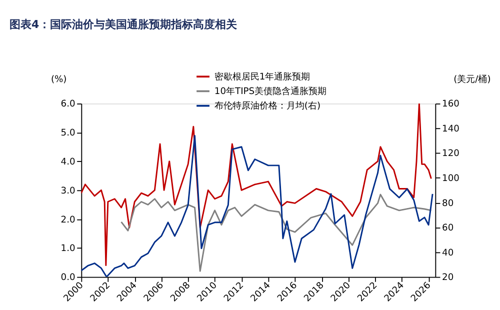 The width and height of the screenshot is (500, 310). Describe the element at coordinates (448, 253) in the screenshot. I see `y2-tick-label: 40` at that location.